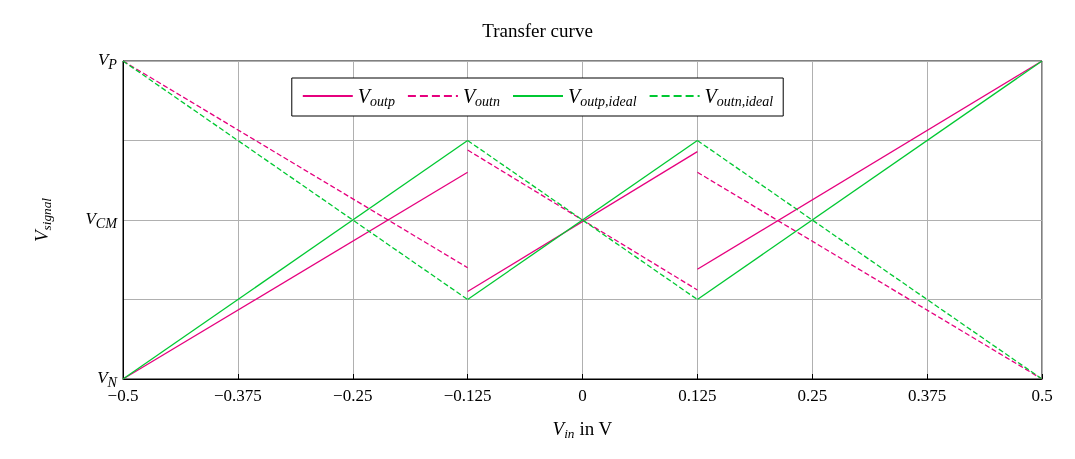 This screenshot has width=1075, height=459. What do you see at coordinates (927, 395) in the screenshot?
I see `x-tick-label: 0.375` at bounding box center [927, 395].